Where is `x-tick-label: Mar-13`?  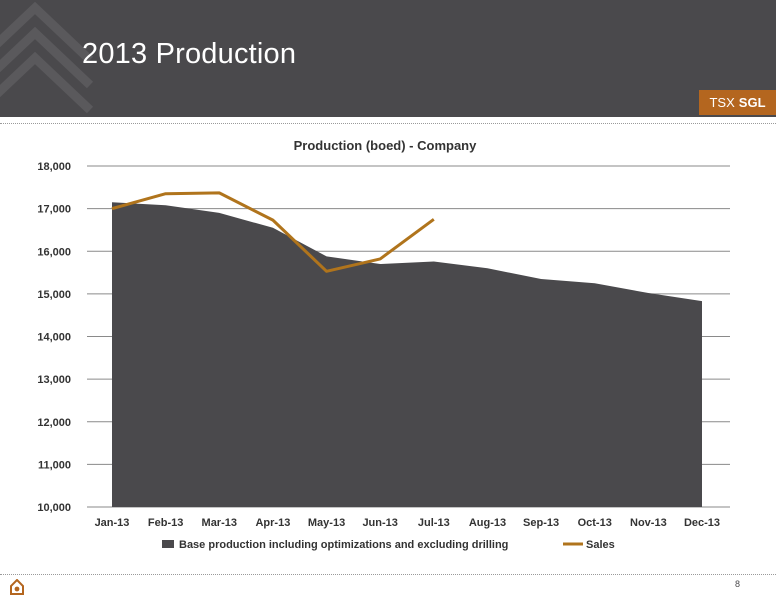
x-tick-label: Mar-13 is located at coordinates (219, 523).